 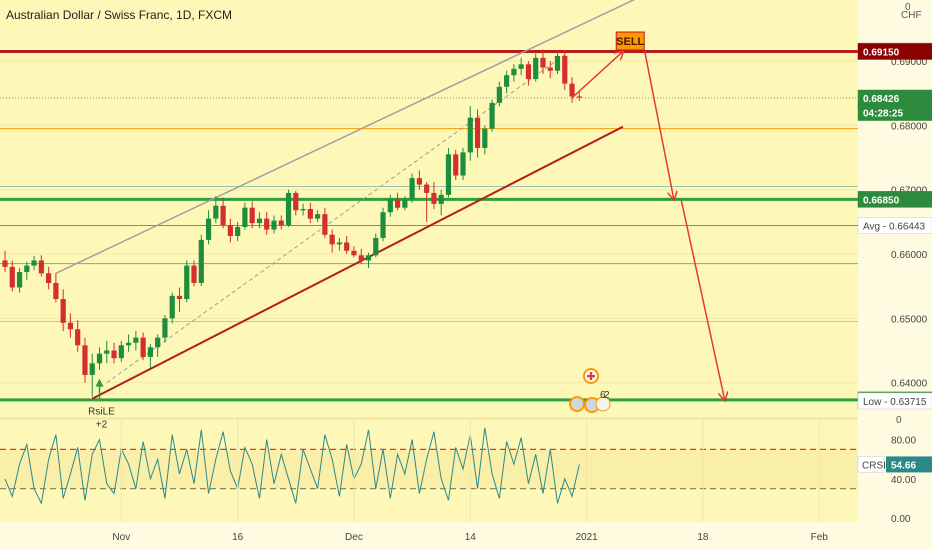 I want to click on crsi-tick-label: 40.00, so click(x=903, y=480).